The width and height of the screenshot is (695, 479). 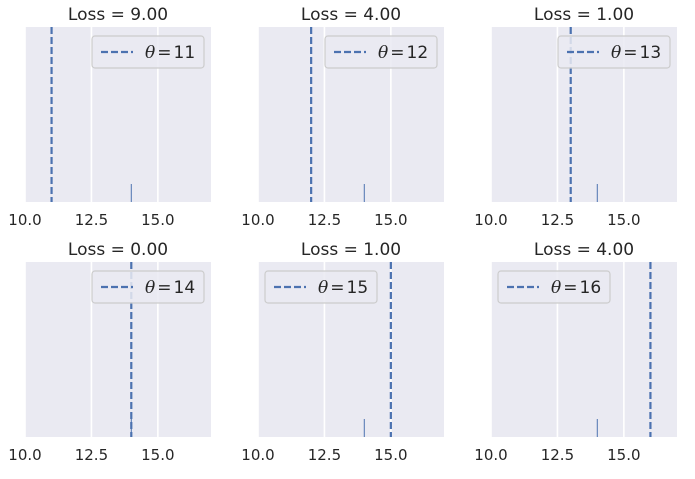 I want to click on legend-label: θ = 11, so click(x=170, y=53).